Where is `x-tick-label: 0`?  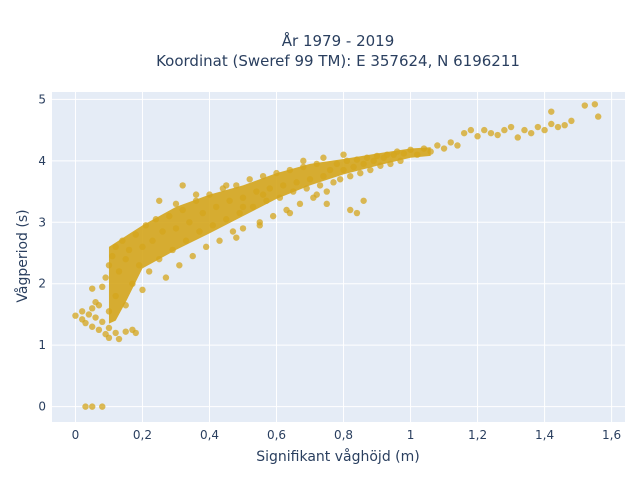 x-tick-label: 0 is located at coordinates (76, 435).